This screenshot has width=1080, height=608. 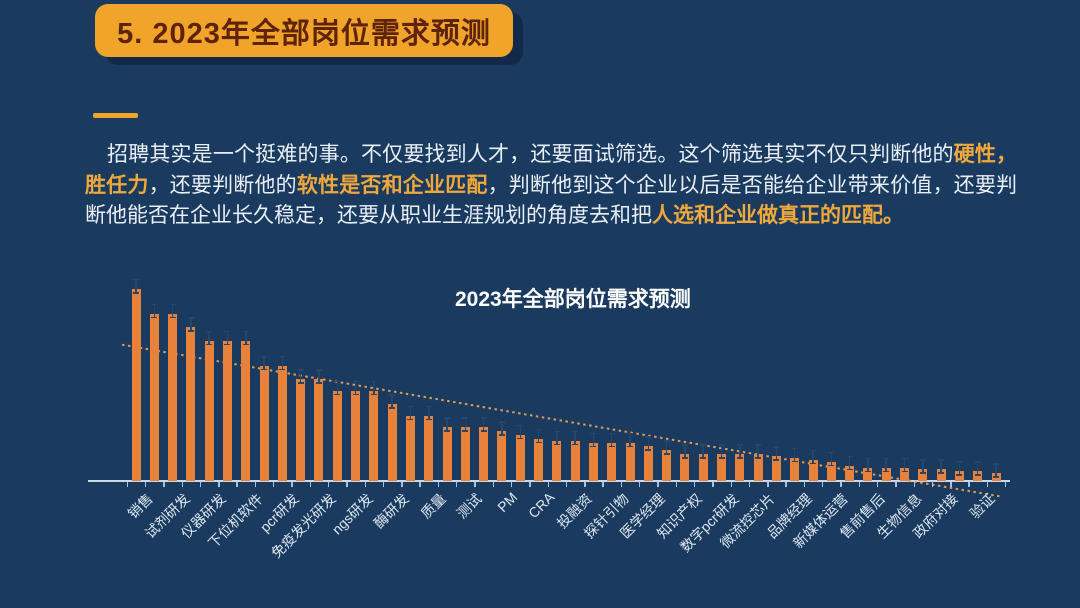 What do you see at coordinates (304, 30) in the screenshot?
I see `slide-title-banner: 5. 2023年全部岗位需求预测` at bounding box center [304, 30].